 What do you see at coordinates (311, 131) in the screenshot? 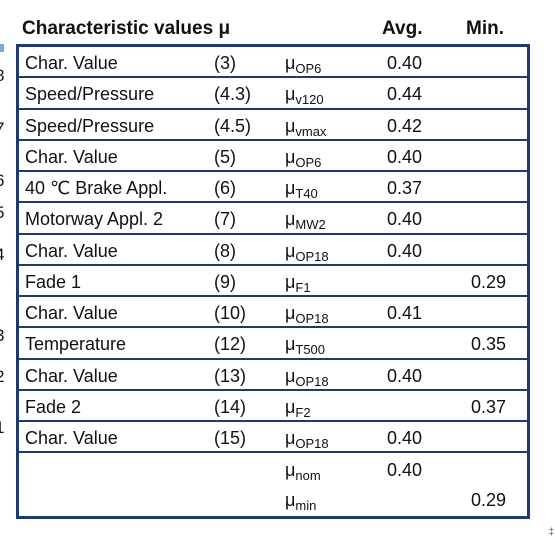
I see `row-symbol-subscript: vmax` at bounding box center [311, 131].